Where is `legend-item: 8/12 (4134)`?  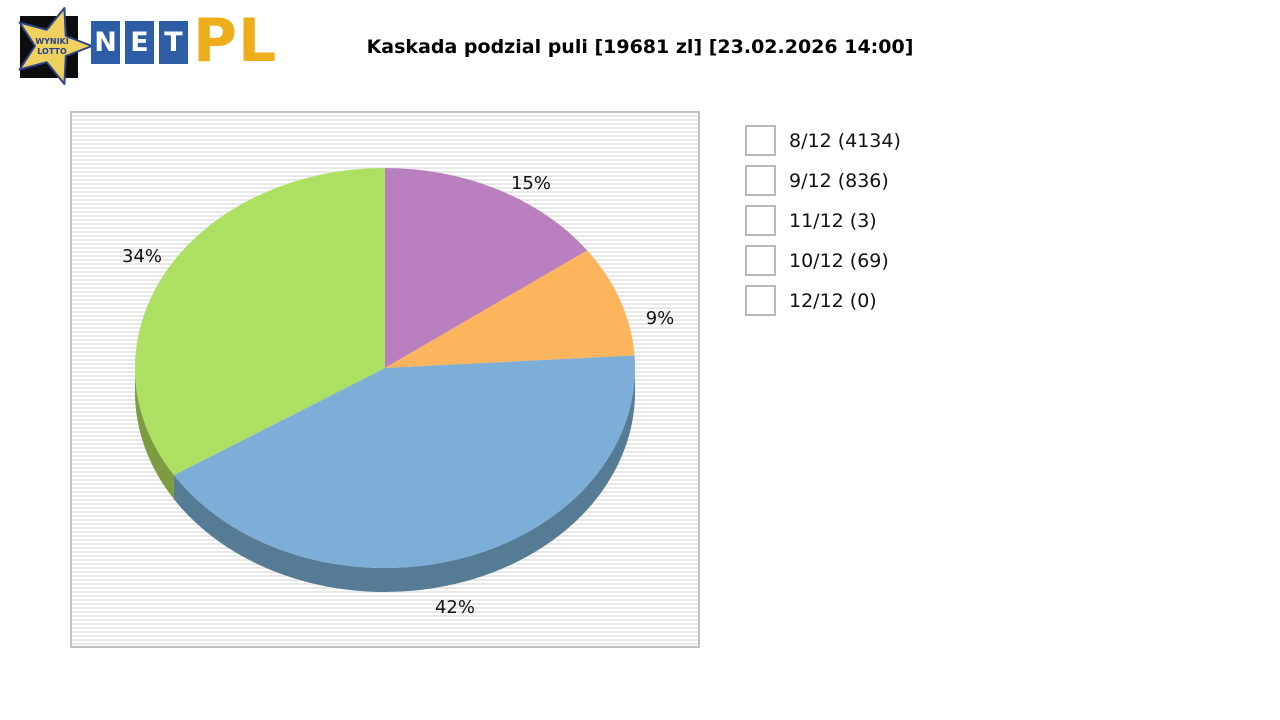 legend-item: 8/12 (4134) is located at coordinates (823, 140).